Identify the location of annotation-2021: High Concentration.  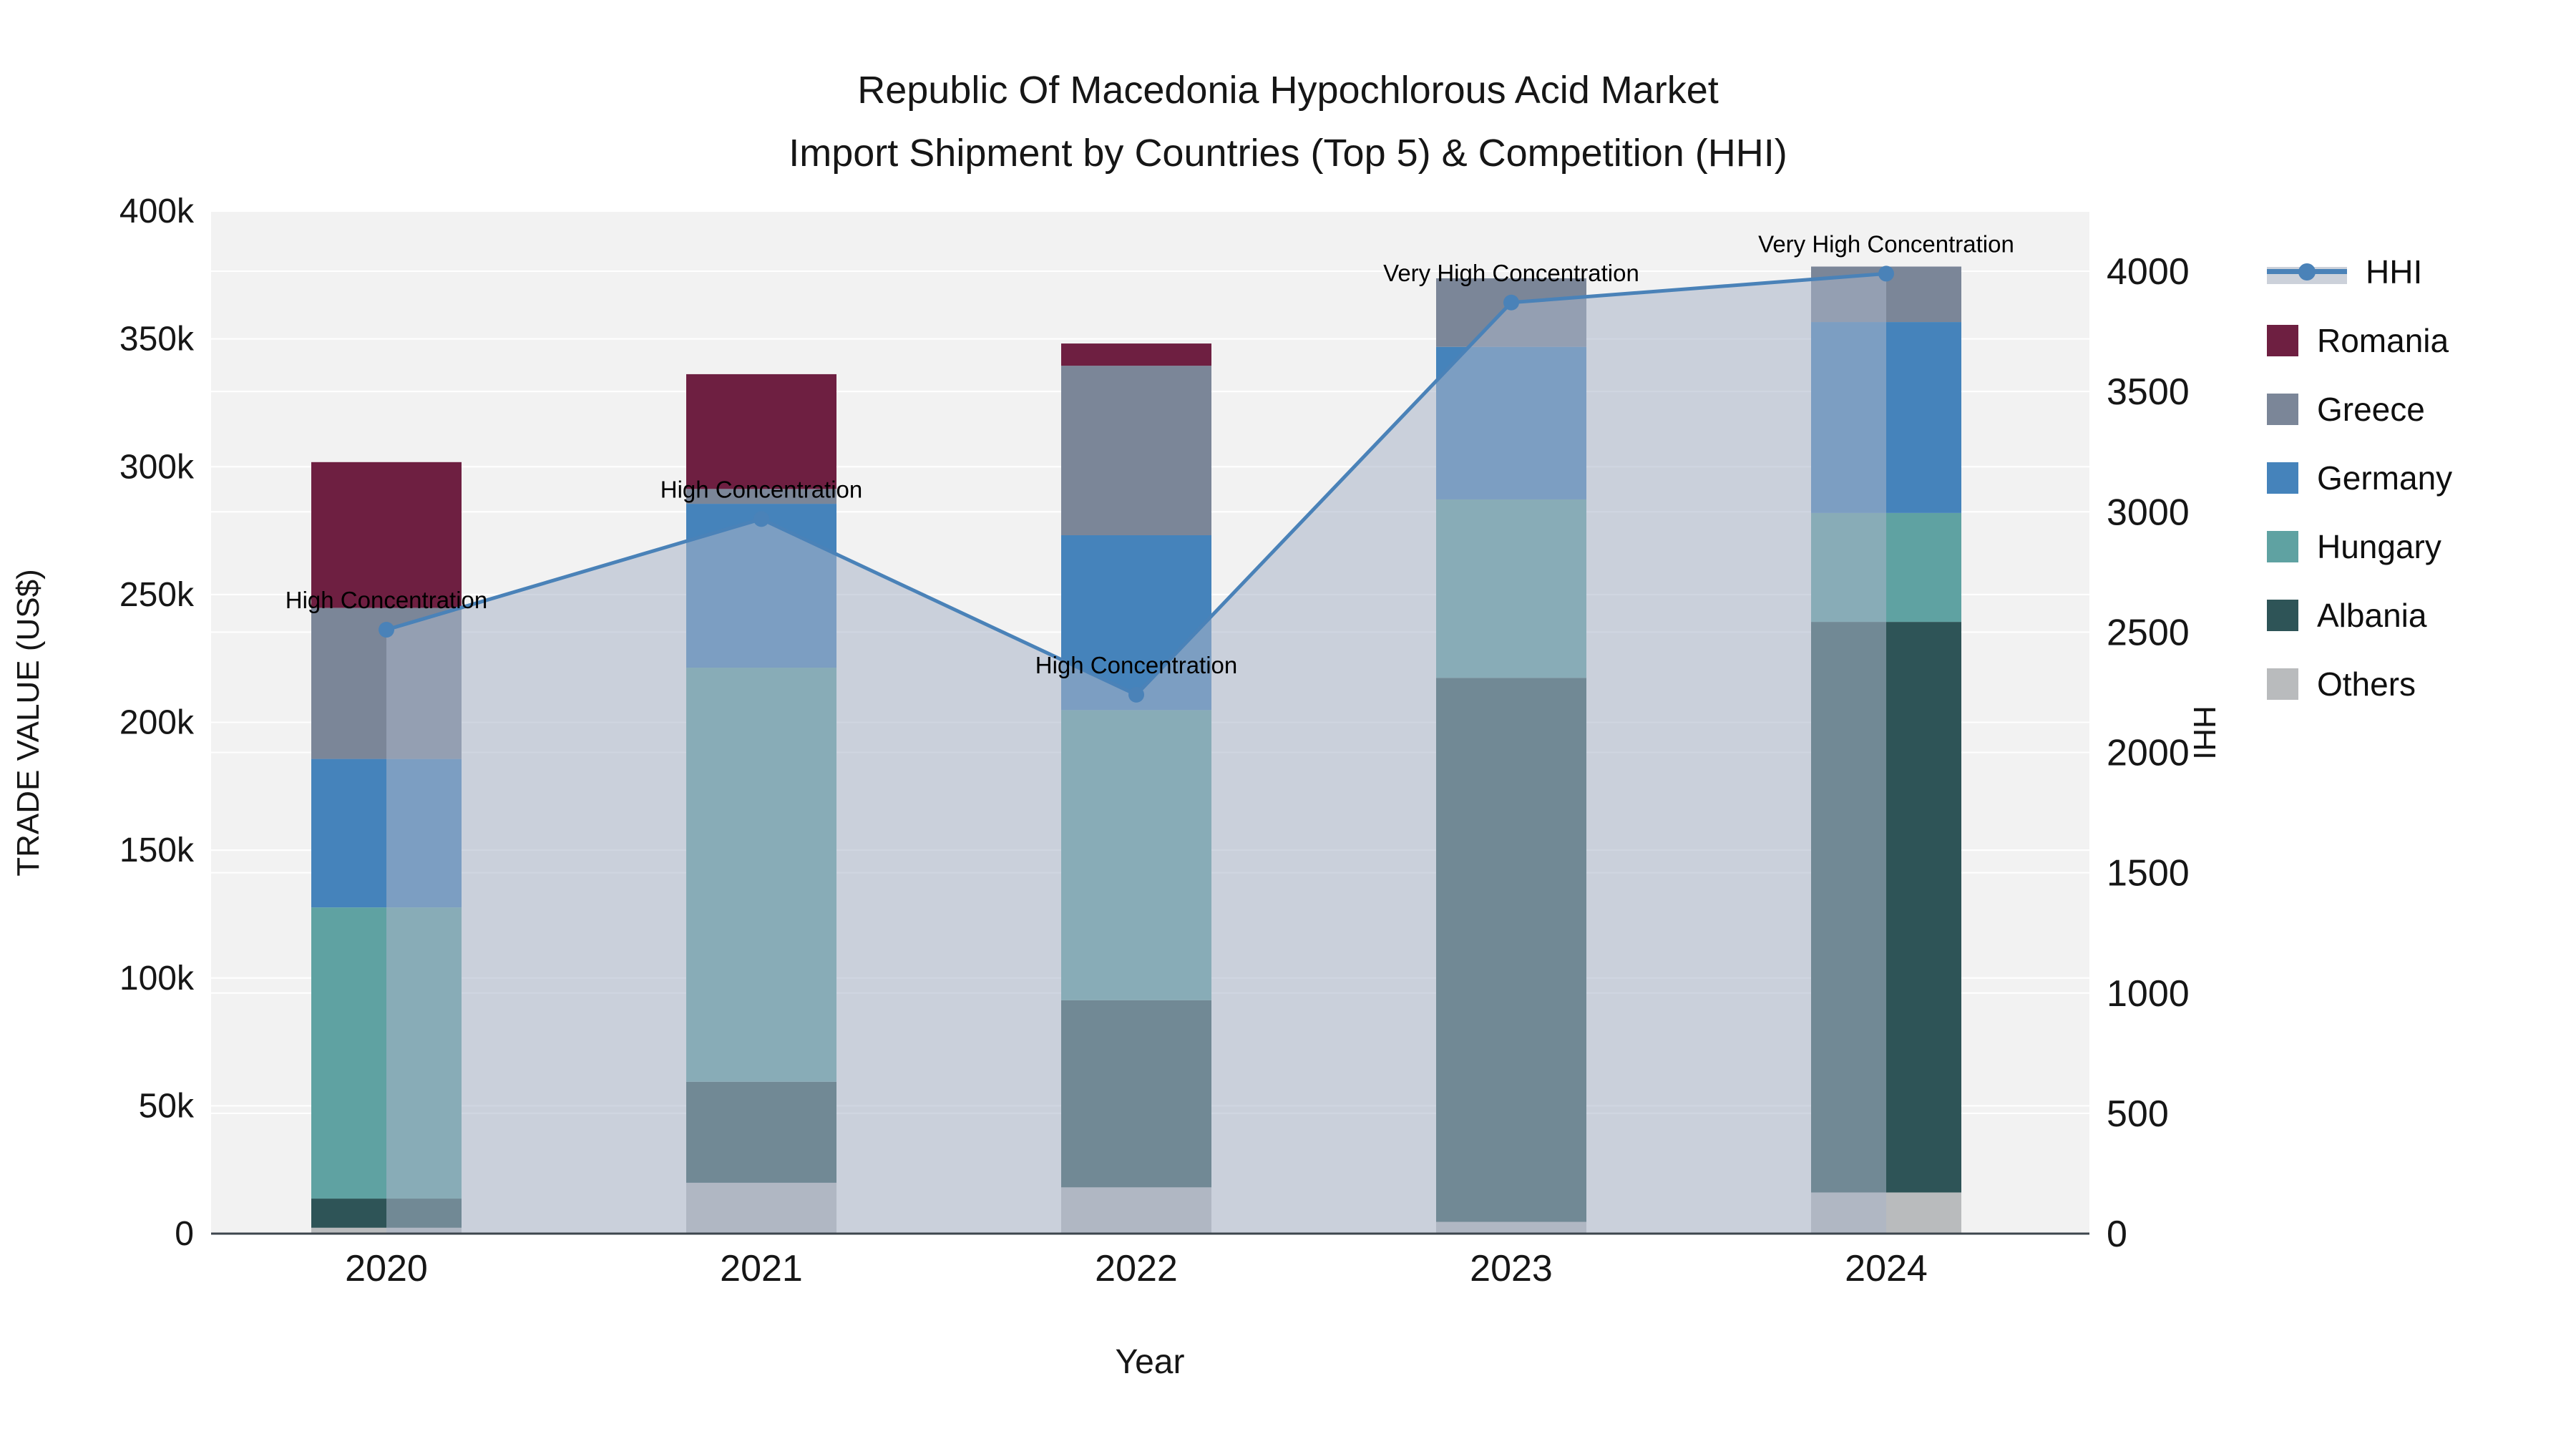
(761, 489).